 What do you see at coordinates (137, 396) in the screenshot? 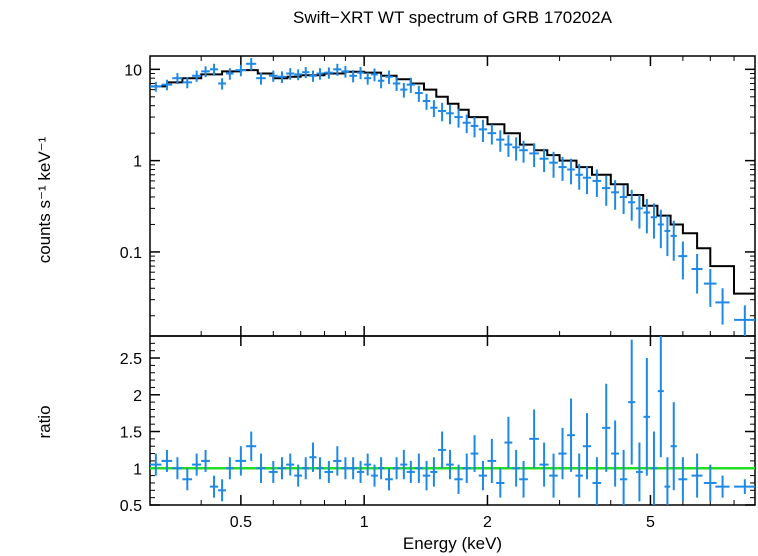
I see `bottom-y-tick-label: 2` at bounding box center [137, 396].